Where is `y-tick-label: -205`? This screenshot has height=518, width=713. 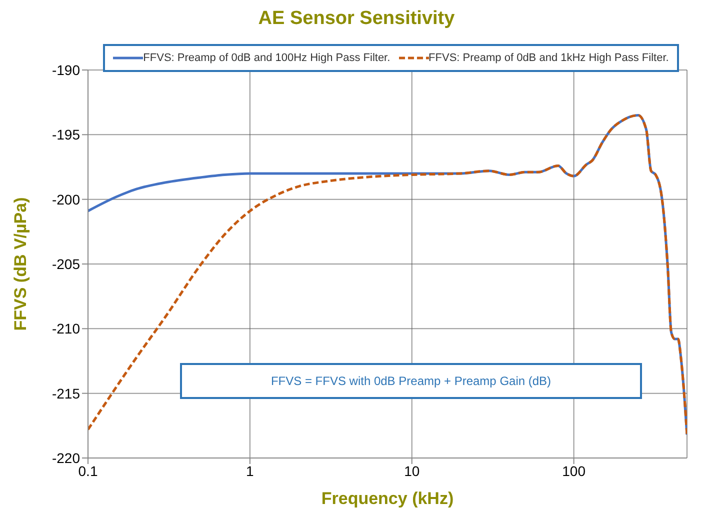
y-tick-label: -205 is located at coordinates (66, 264).